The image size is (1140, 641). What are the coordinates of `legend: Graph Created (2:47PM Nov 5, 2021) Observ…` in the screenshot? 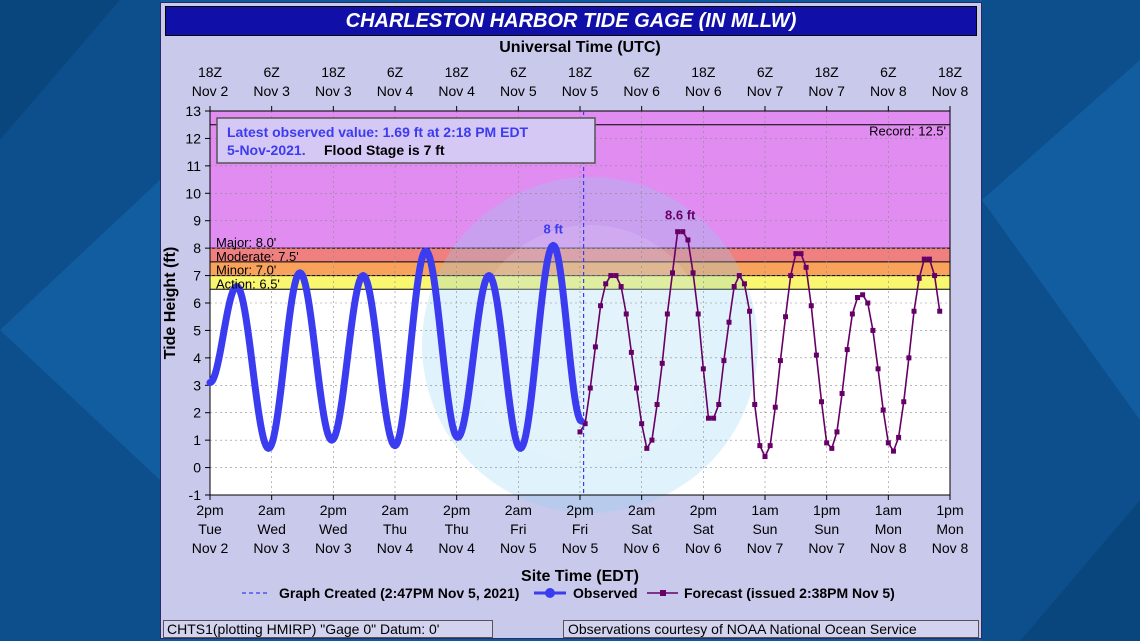 It's located at (568, 593).